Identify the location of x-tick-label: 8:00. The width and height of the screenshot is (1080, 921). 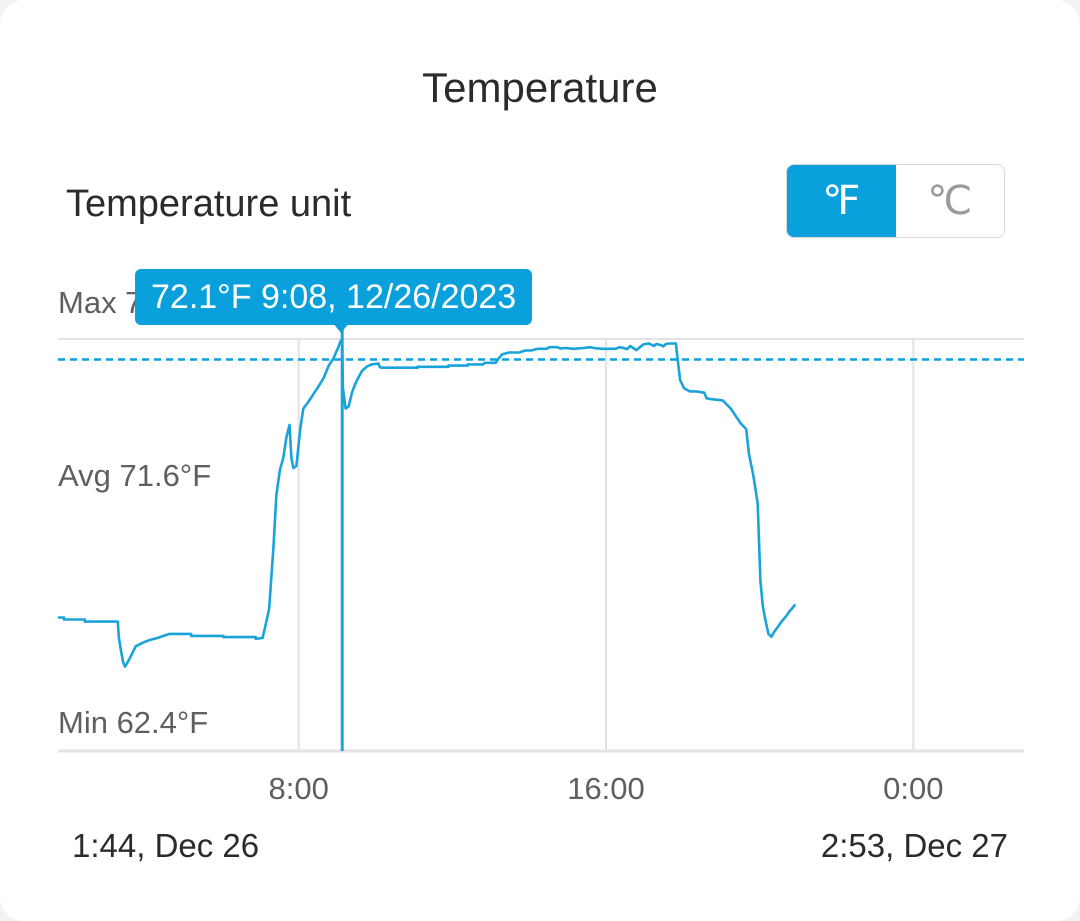
(299, 788).